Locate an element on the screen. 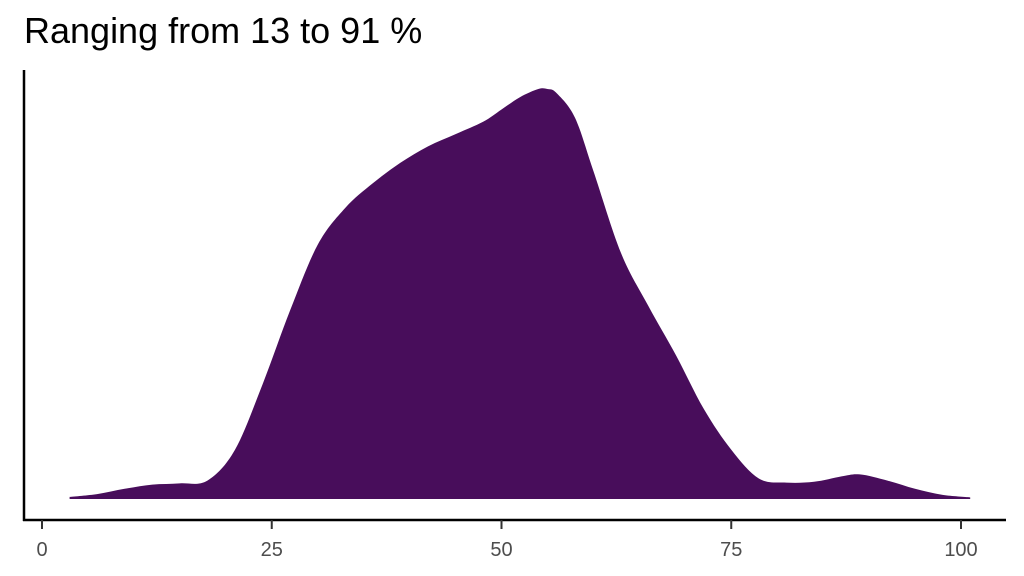 This screenshot has height=576, width=1024. chart-title: Ranging from 13 to 91 % is located at coordinates (223, 30).